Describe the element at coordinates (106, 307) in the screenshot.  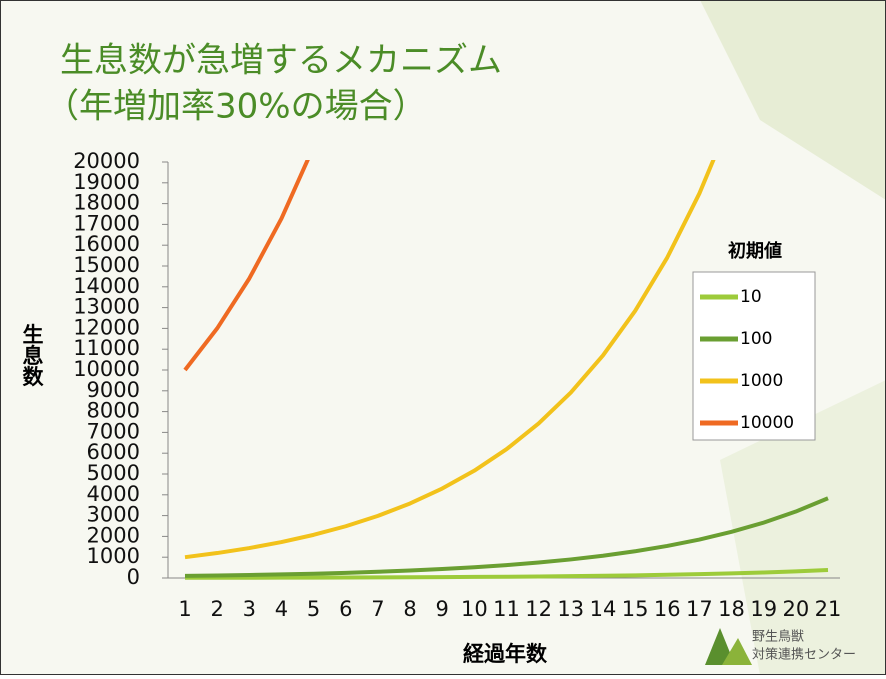
I see `y-tick-label: 13000` at that location.